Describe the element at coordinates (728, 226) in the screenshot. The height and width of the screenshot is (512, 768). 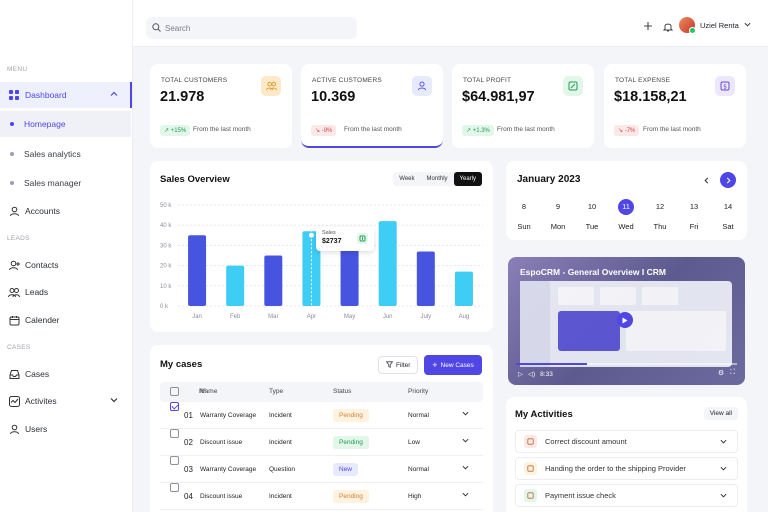
I see `day-weekday: Sat` at that location.